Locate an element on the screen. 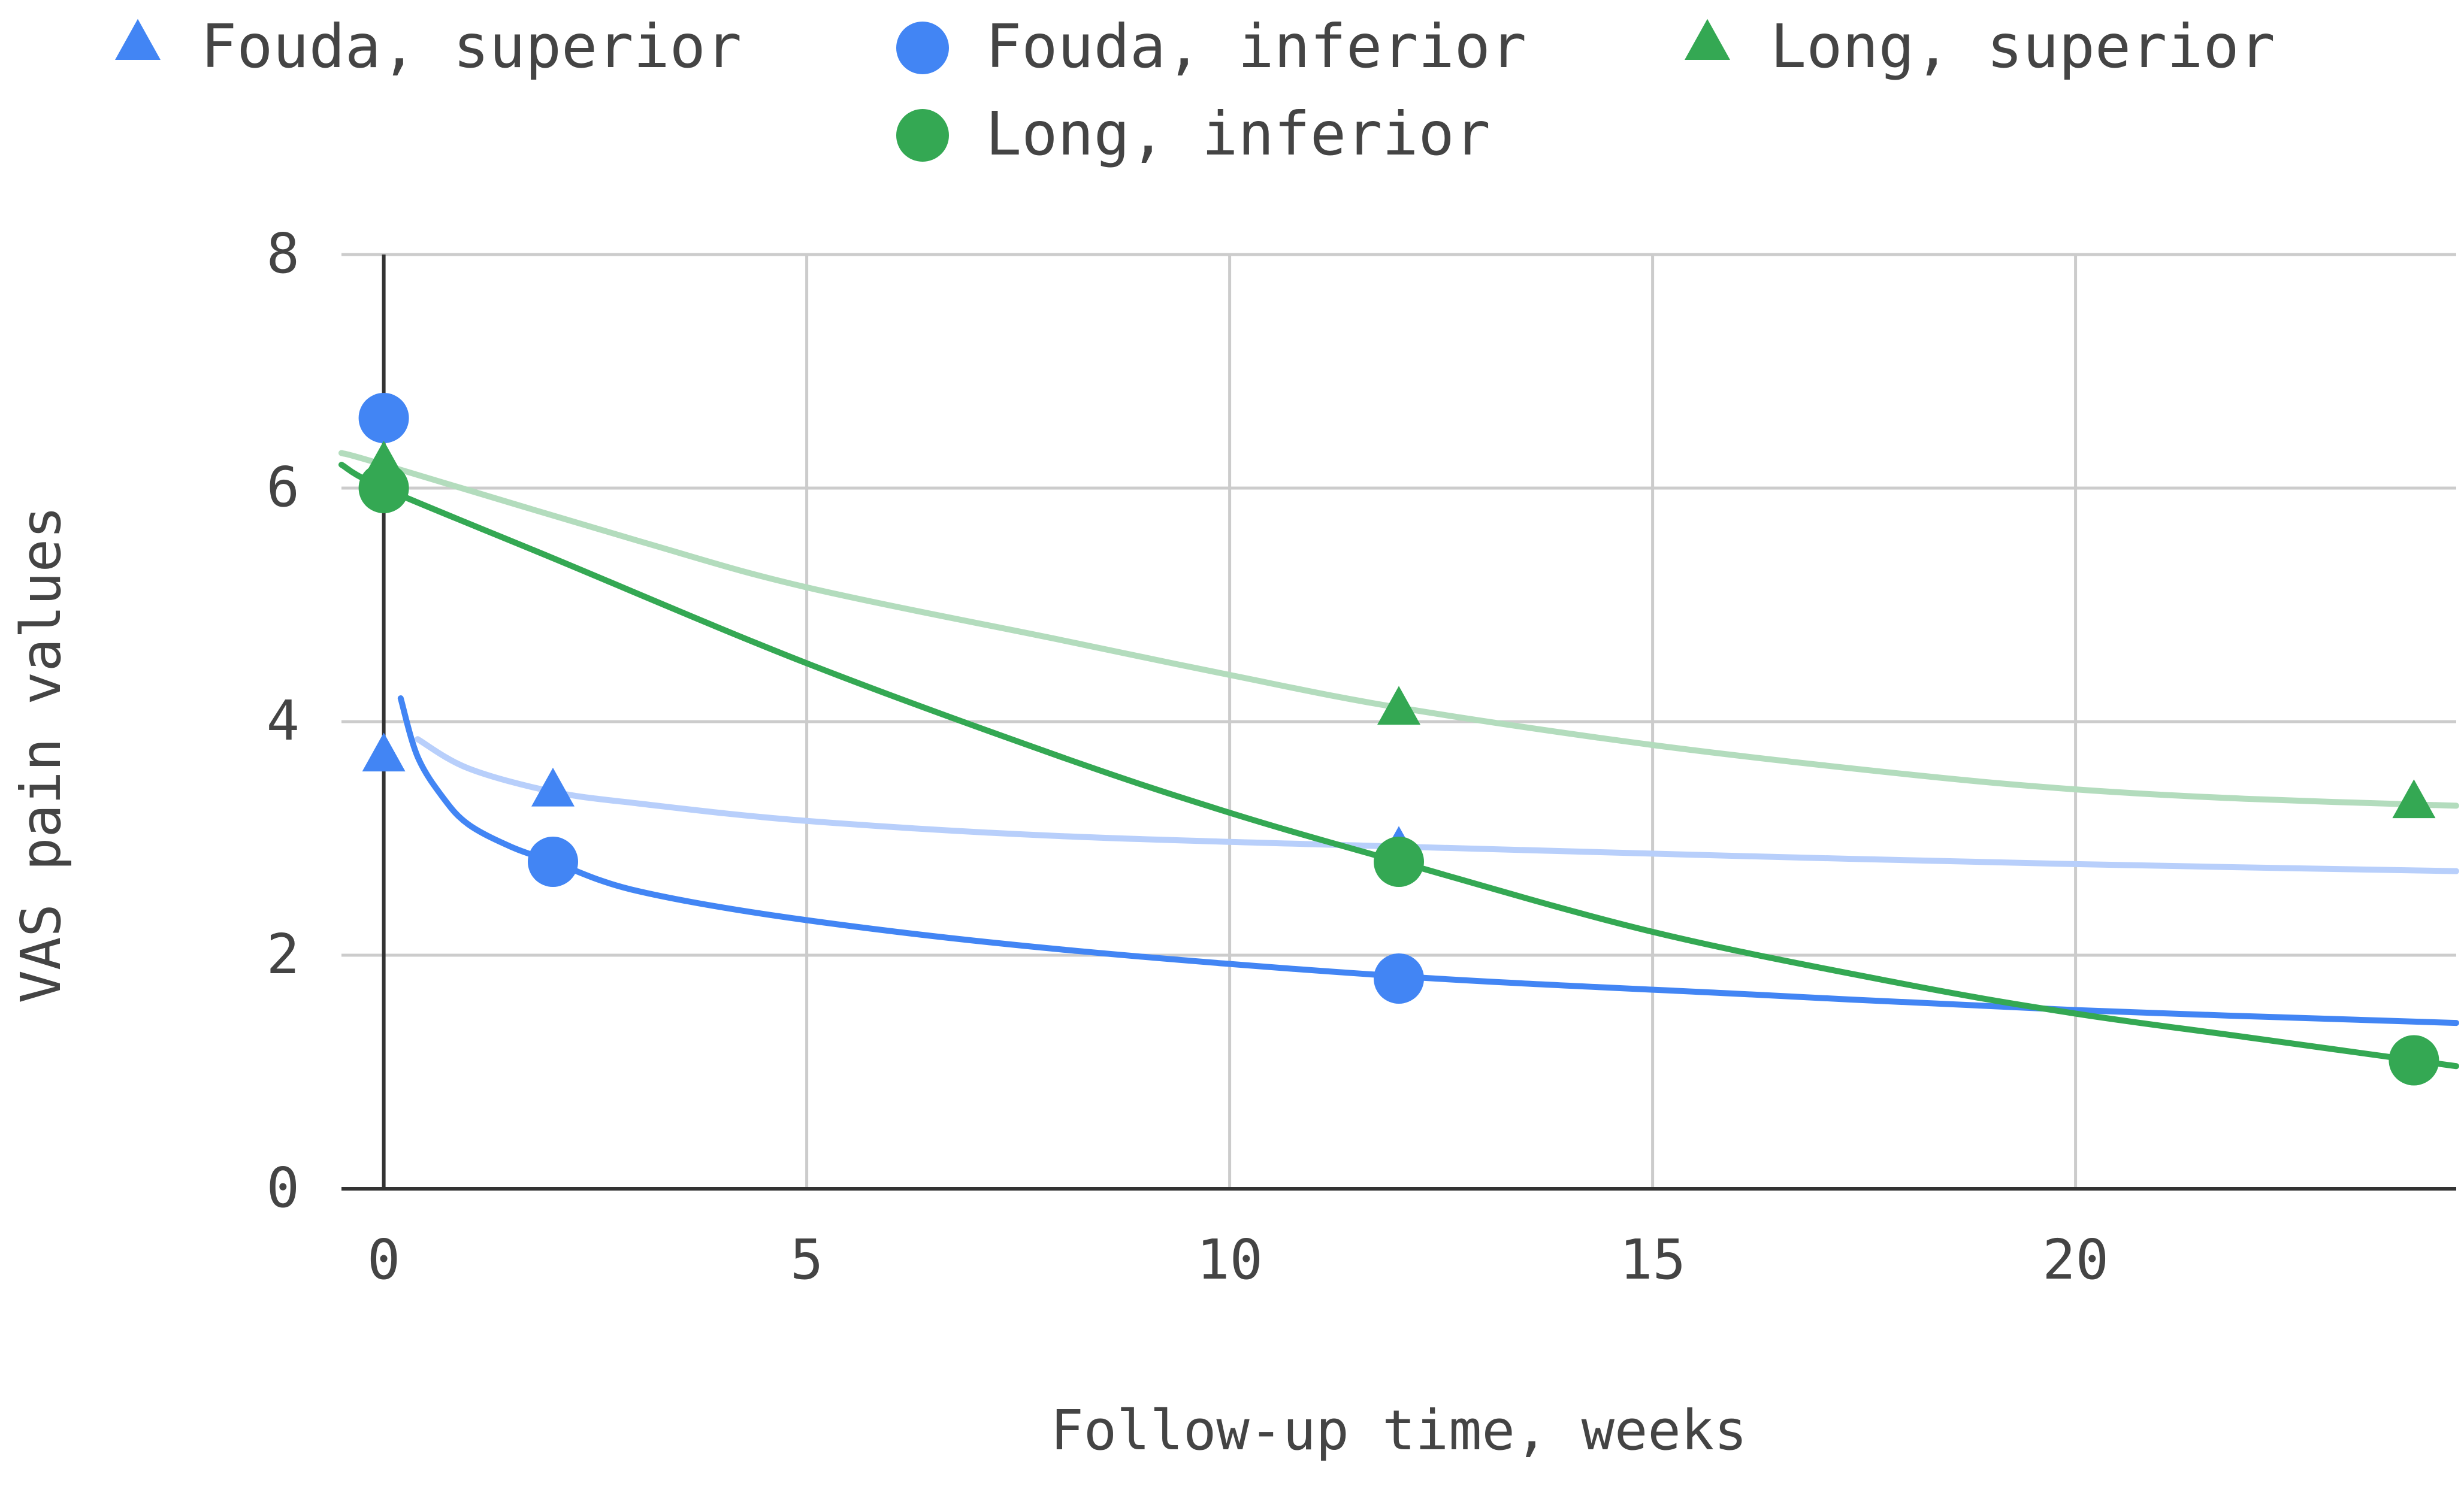 This screenshot has height=1493, width=2464. y-tick-label: 8 is located at coordinates (283, 254).